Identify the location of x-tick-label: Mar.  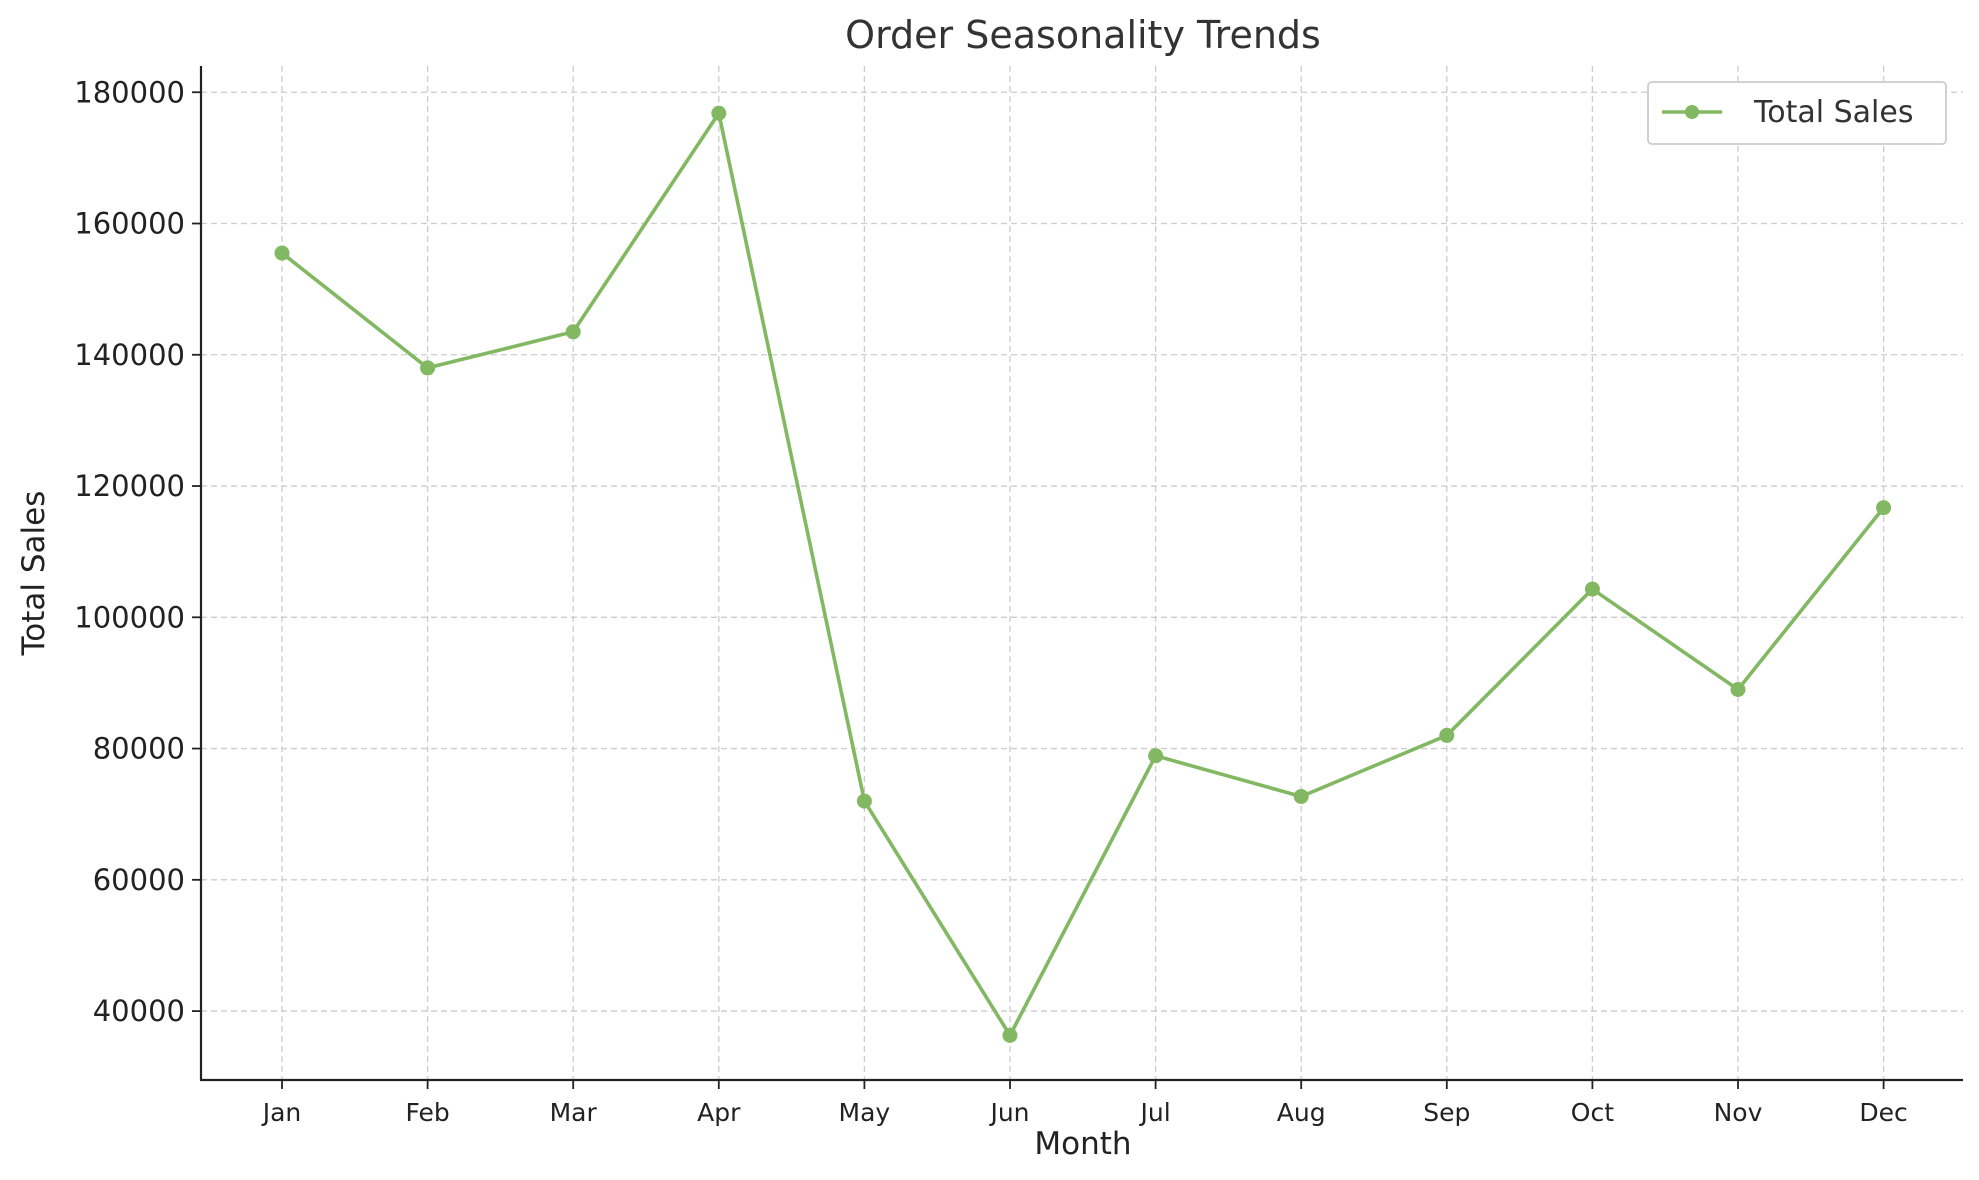
(574, 1112).